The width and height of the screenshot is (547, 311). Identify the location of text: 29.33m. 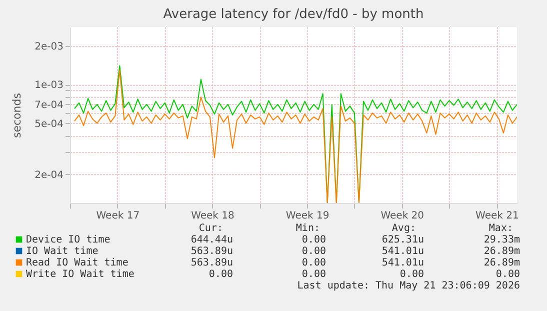
(502, 240).